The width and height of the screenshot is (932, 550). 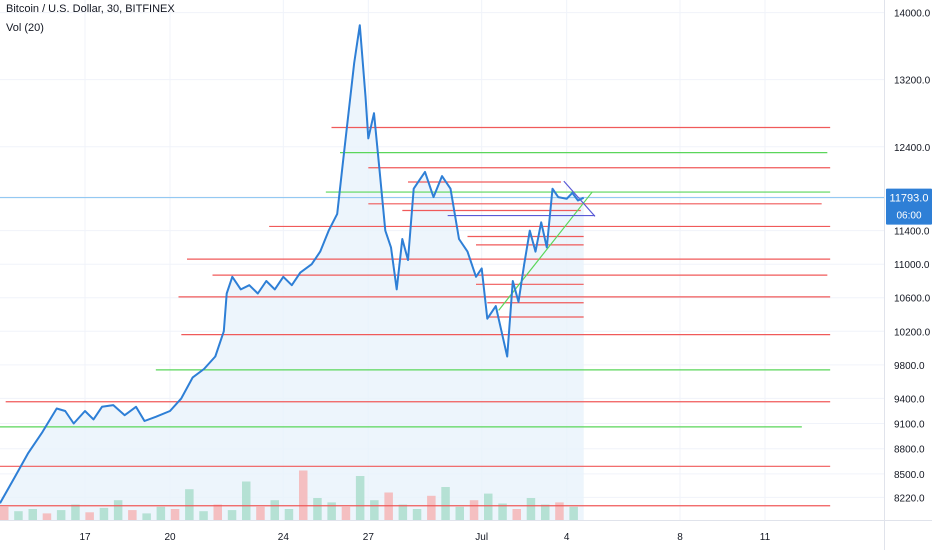 What do you see at coordinates (85, 537) in the screenshot?
I see `x-tick-label: 17` at bounding box center [85, 537].